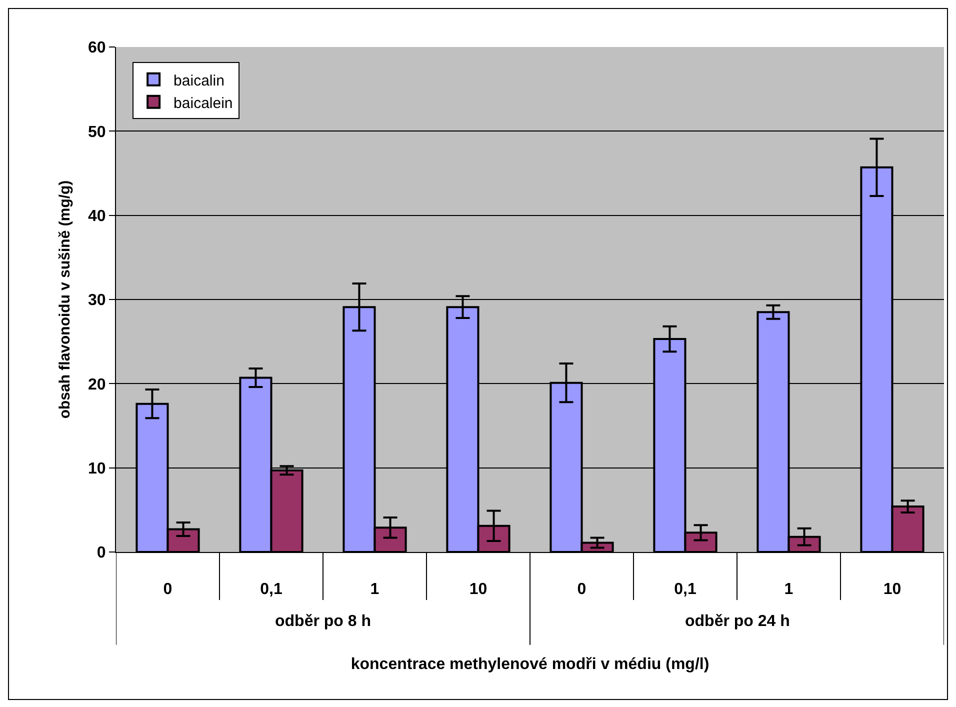 This screenshot has width=956, height=707. I want to click on x-axis-title: koncentrace methylenové modři v médiu (mg/l), so click(530, 664).